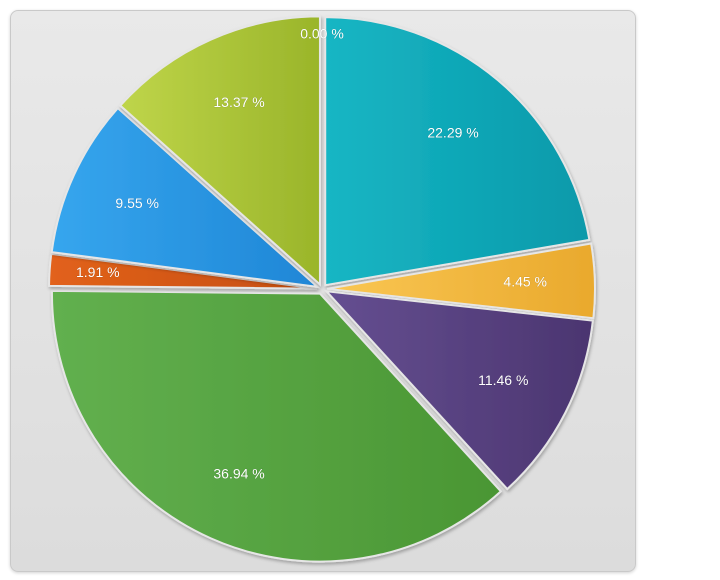 The height and width of the screenshot is (580, 720). What do you see at coordinates (525, 282) in the screenshot?
I see `slice-label-2: 4.45 %` at bounding box center [525, 282].